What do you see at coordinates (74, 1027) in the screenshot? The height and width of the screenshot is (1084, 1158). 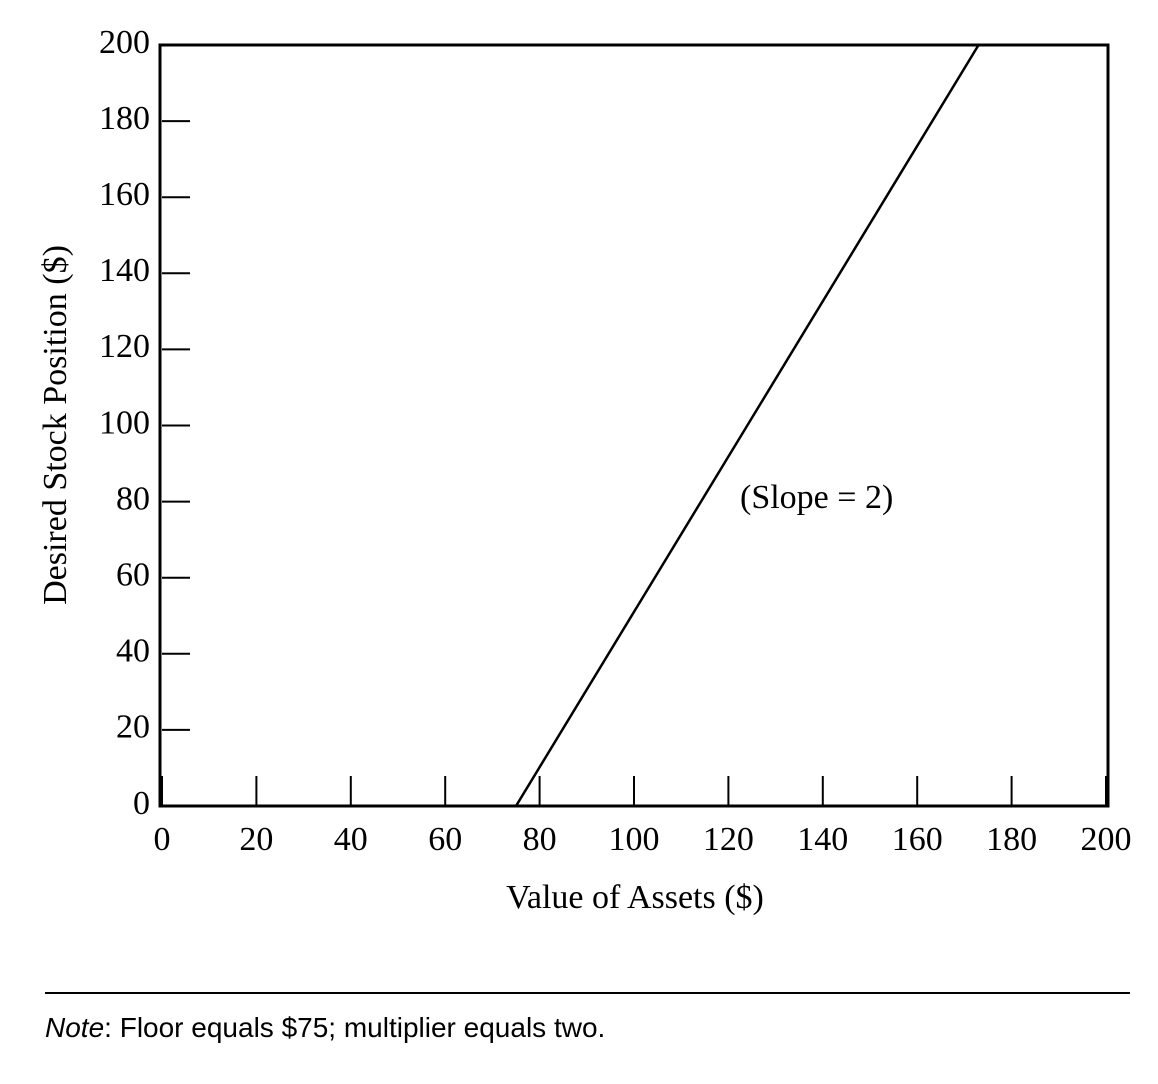 I see `note-label: Note` at bounding box center [74, 1027].